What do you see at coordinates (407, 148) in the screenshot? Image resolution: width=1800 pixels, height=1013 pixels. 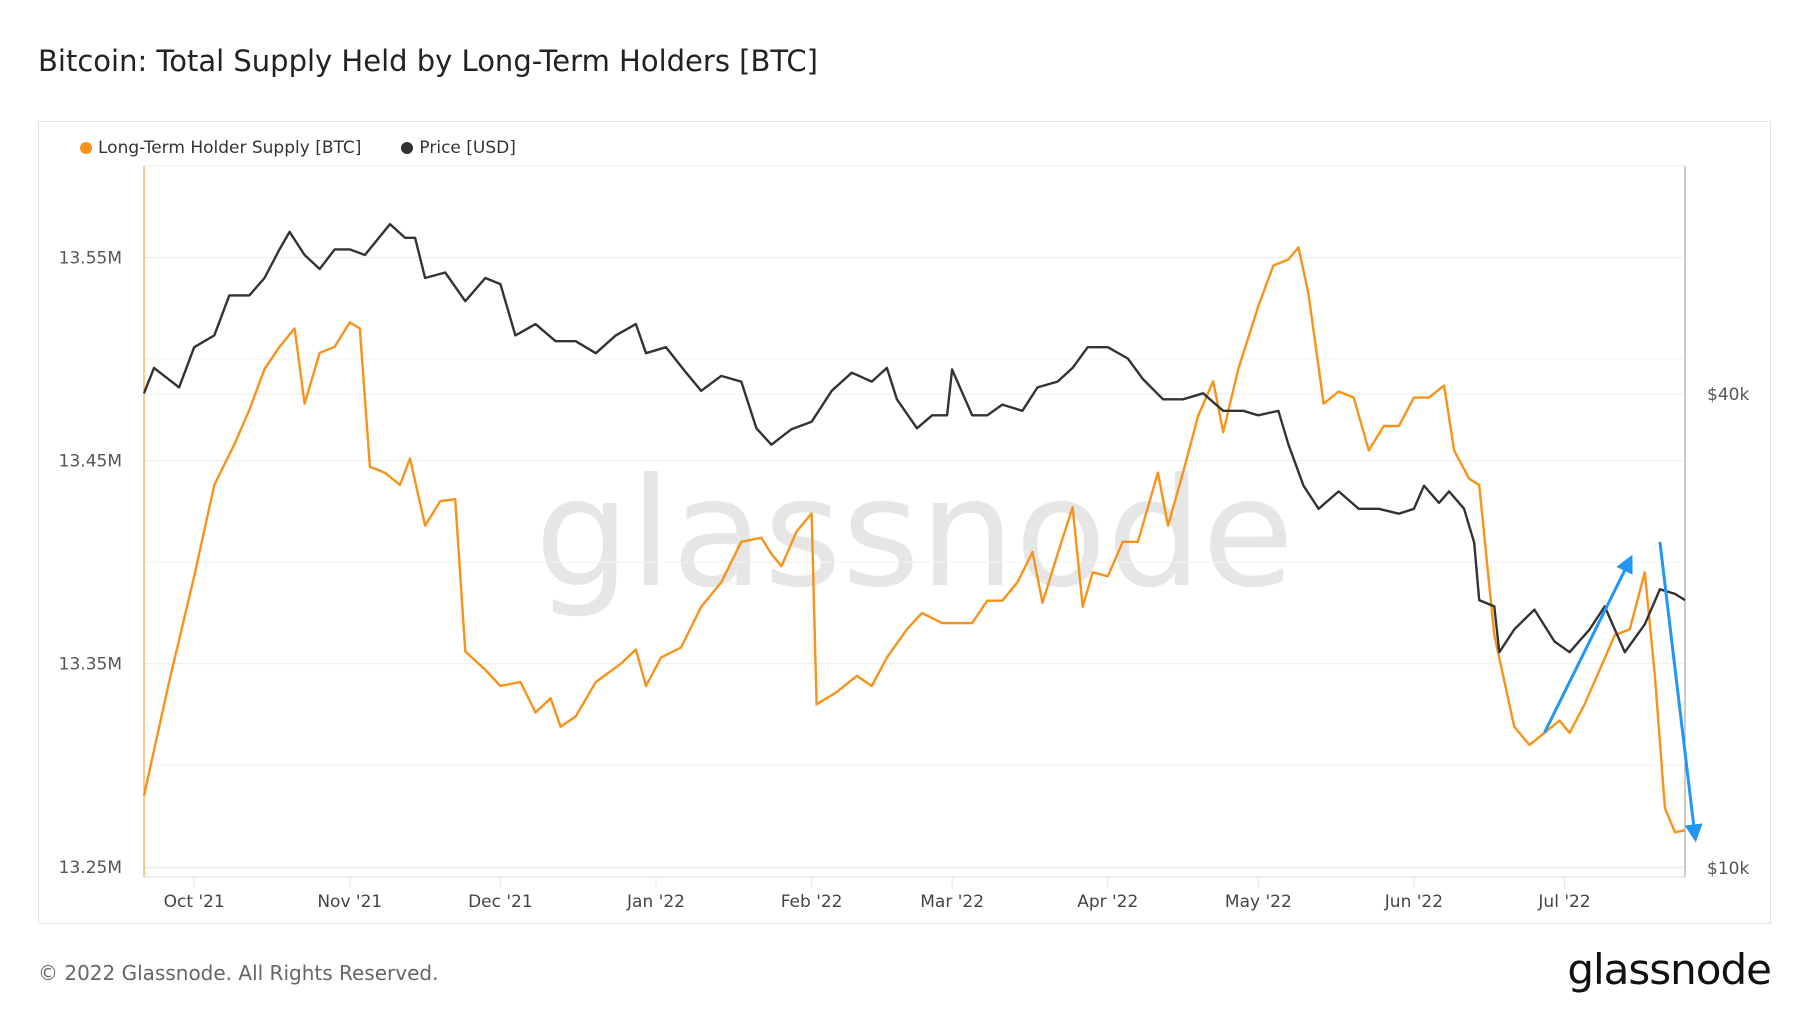 I see `legend-dot-black-icon` at bounding box center [407, 148].